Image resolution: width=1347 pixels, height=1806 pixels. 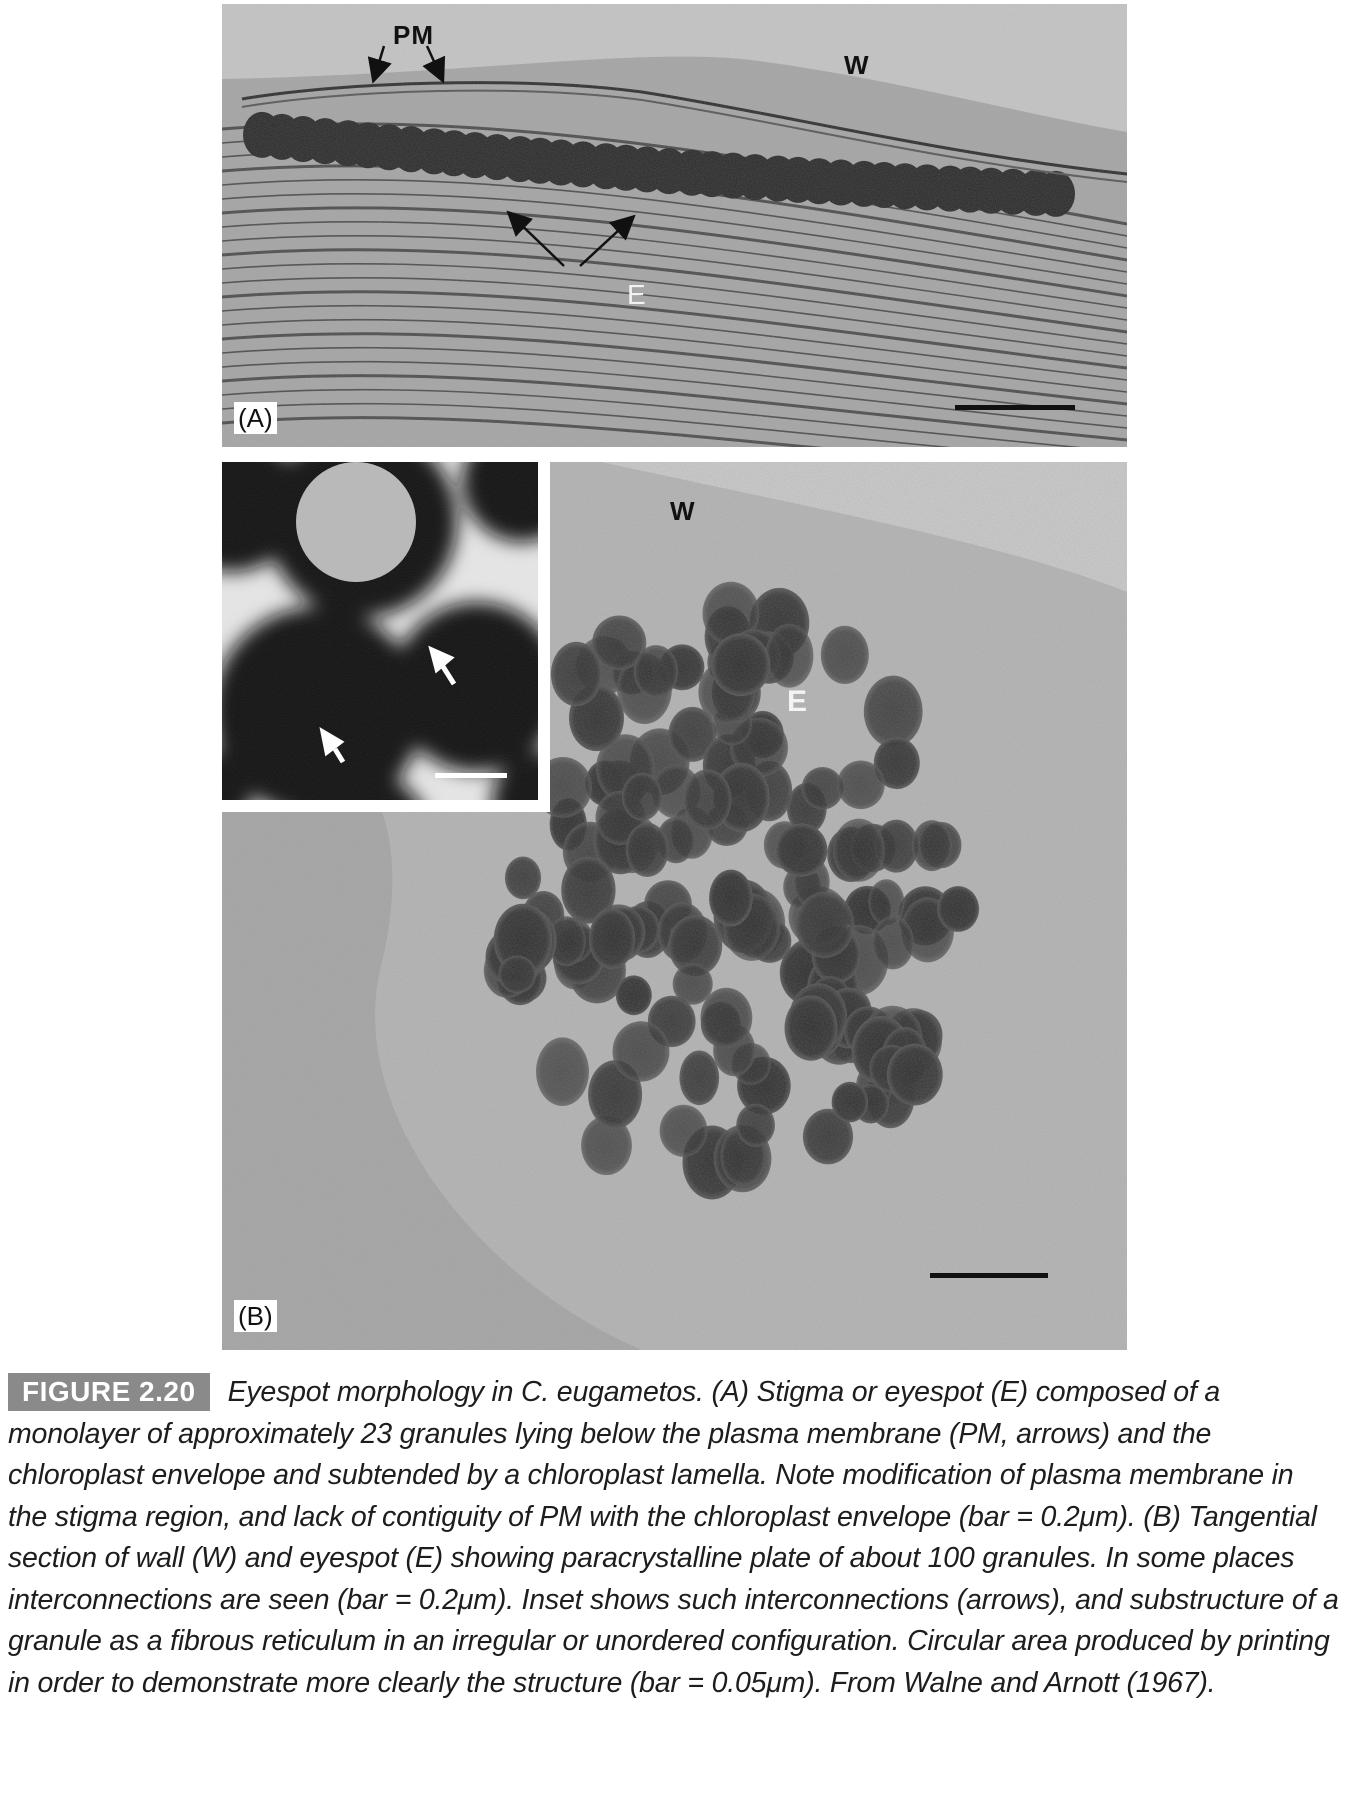 What do you see at coordinates (798, 701) in the screenshot?
I see `eyespot-label-b: E` at bounding box center [798, 701].